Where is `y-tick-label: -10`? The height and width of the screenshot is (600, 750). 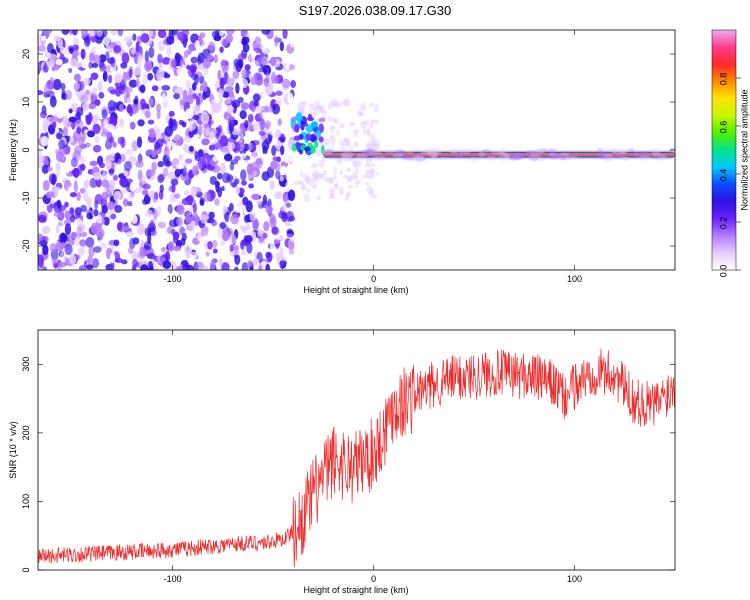
y-tick-label: -10 is located at coordinates (26, 197).